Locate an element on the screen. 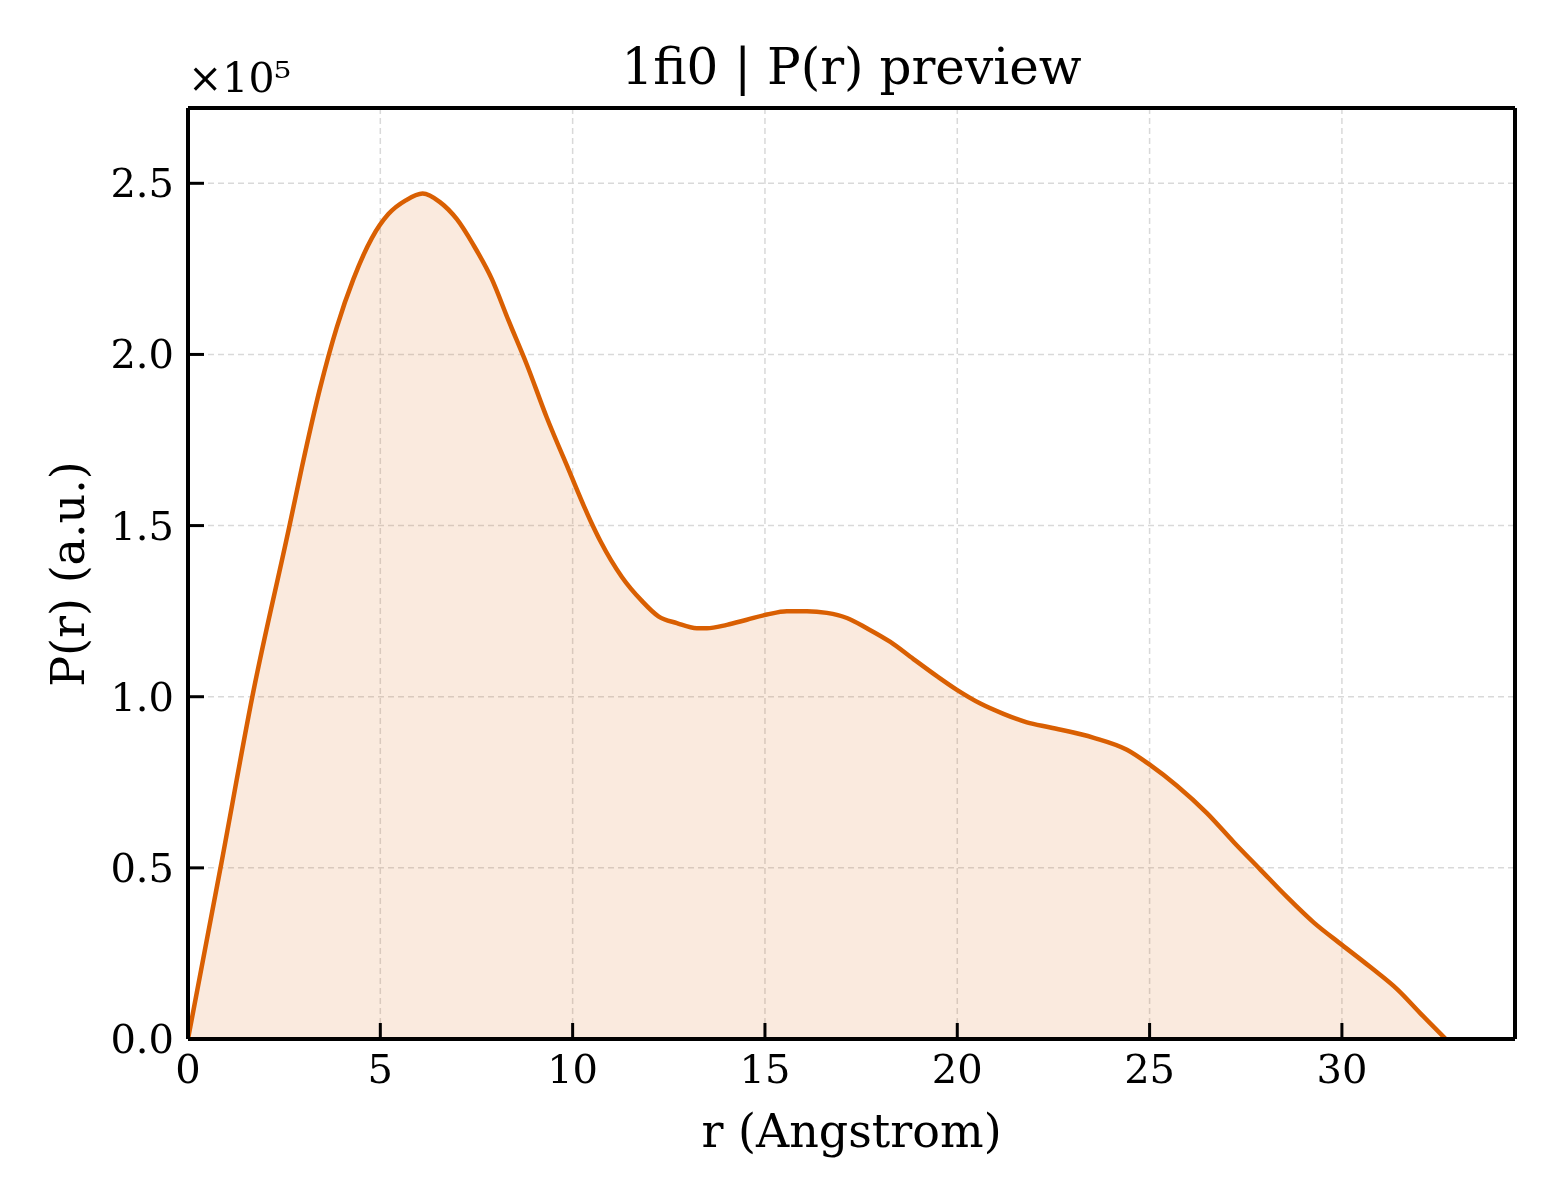  y-tick-label: 1.0 is located at coordinates (142, 696).